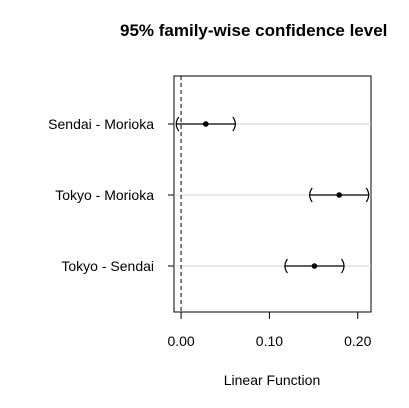 This screenshot has height=408, width=409. I want to click on y-tick-label: Tokyo - Morioka, so click(104, 195).